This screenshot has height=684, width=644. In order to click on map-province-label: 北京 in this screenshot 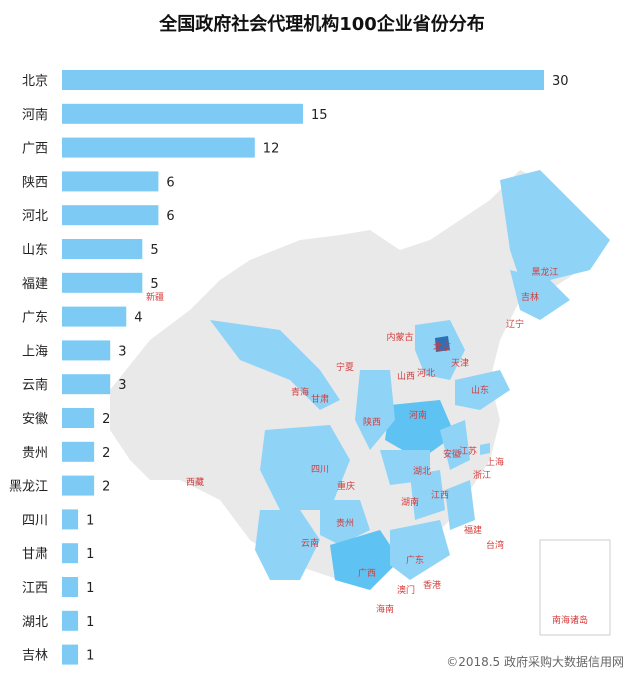, I will do `click(442, 347)`.